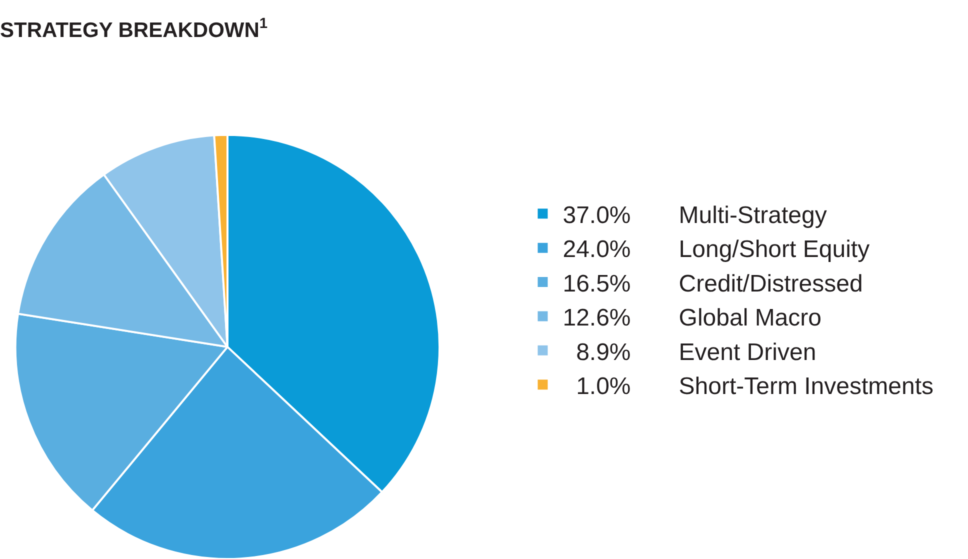 The height and width of the screenshot is (559, 968). What do you see at coordinates (712, 284) in the screenshot?
I see `legend-label: 16.5% Credit/Distressed` at bounding box center [712, 284].